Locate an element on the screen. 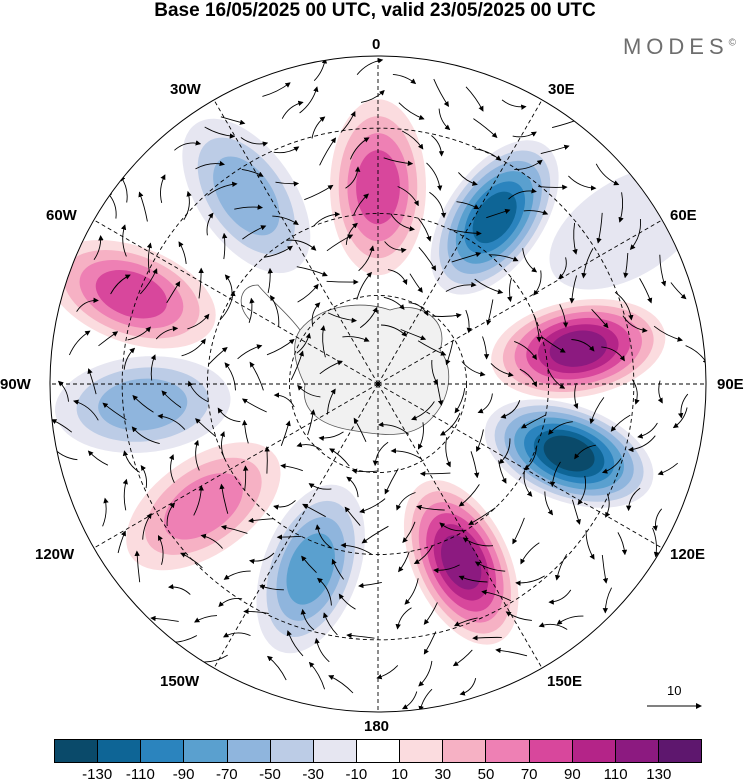  colorbar-label: -130 is located at coordinates (97, 774).